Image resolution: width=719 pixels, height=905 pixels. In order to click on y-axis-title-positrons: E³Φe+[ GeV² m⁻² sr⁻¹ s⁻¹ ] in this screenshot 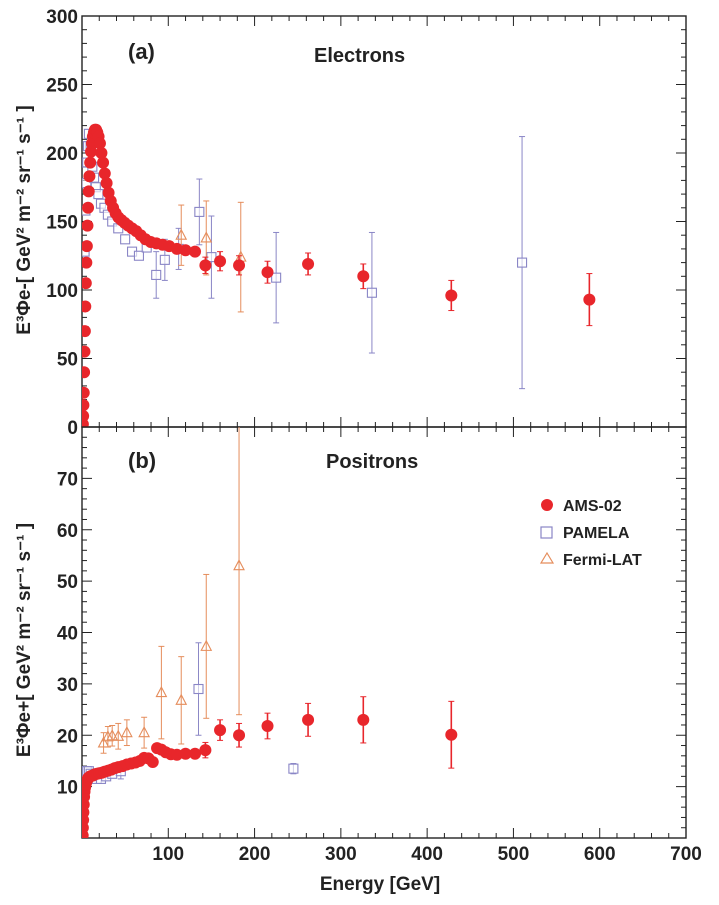, I will do `click(24, 640)`.